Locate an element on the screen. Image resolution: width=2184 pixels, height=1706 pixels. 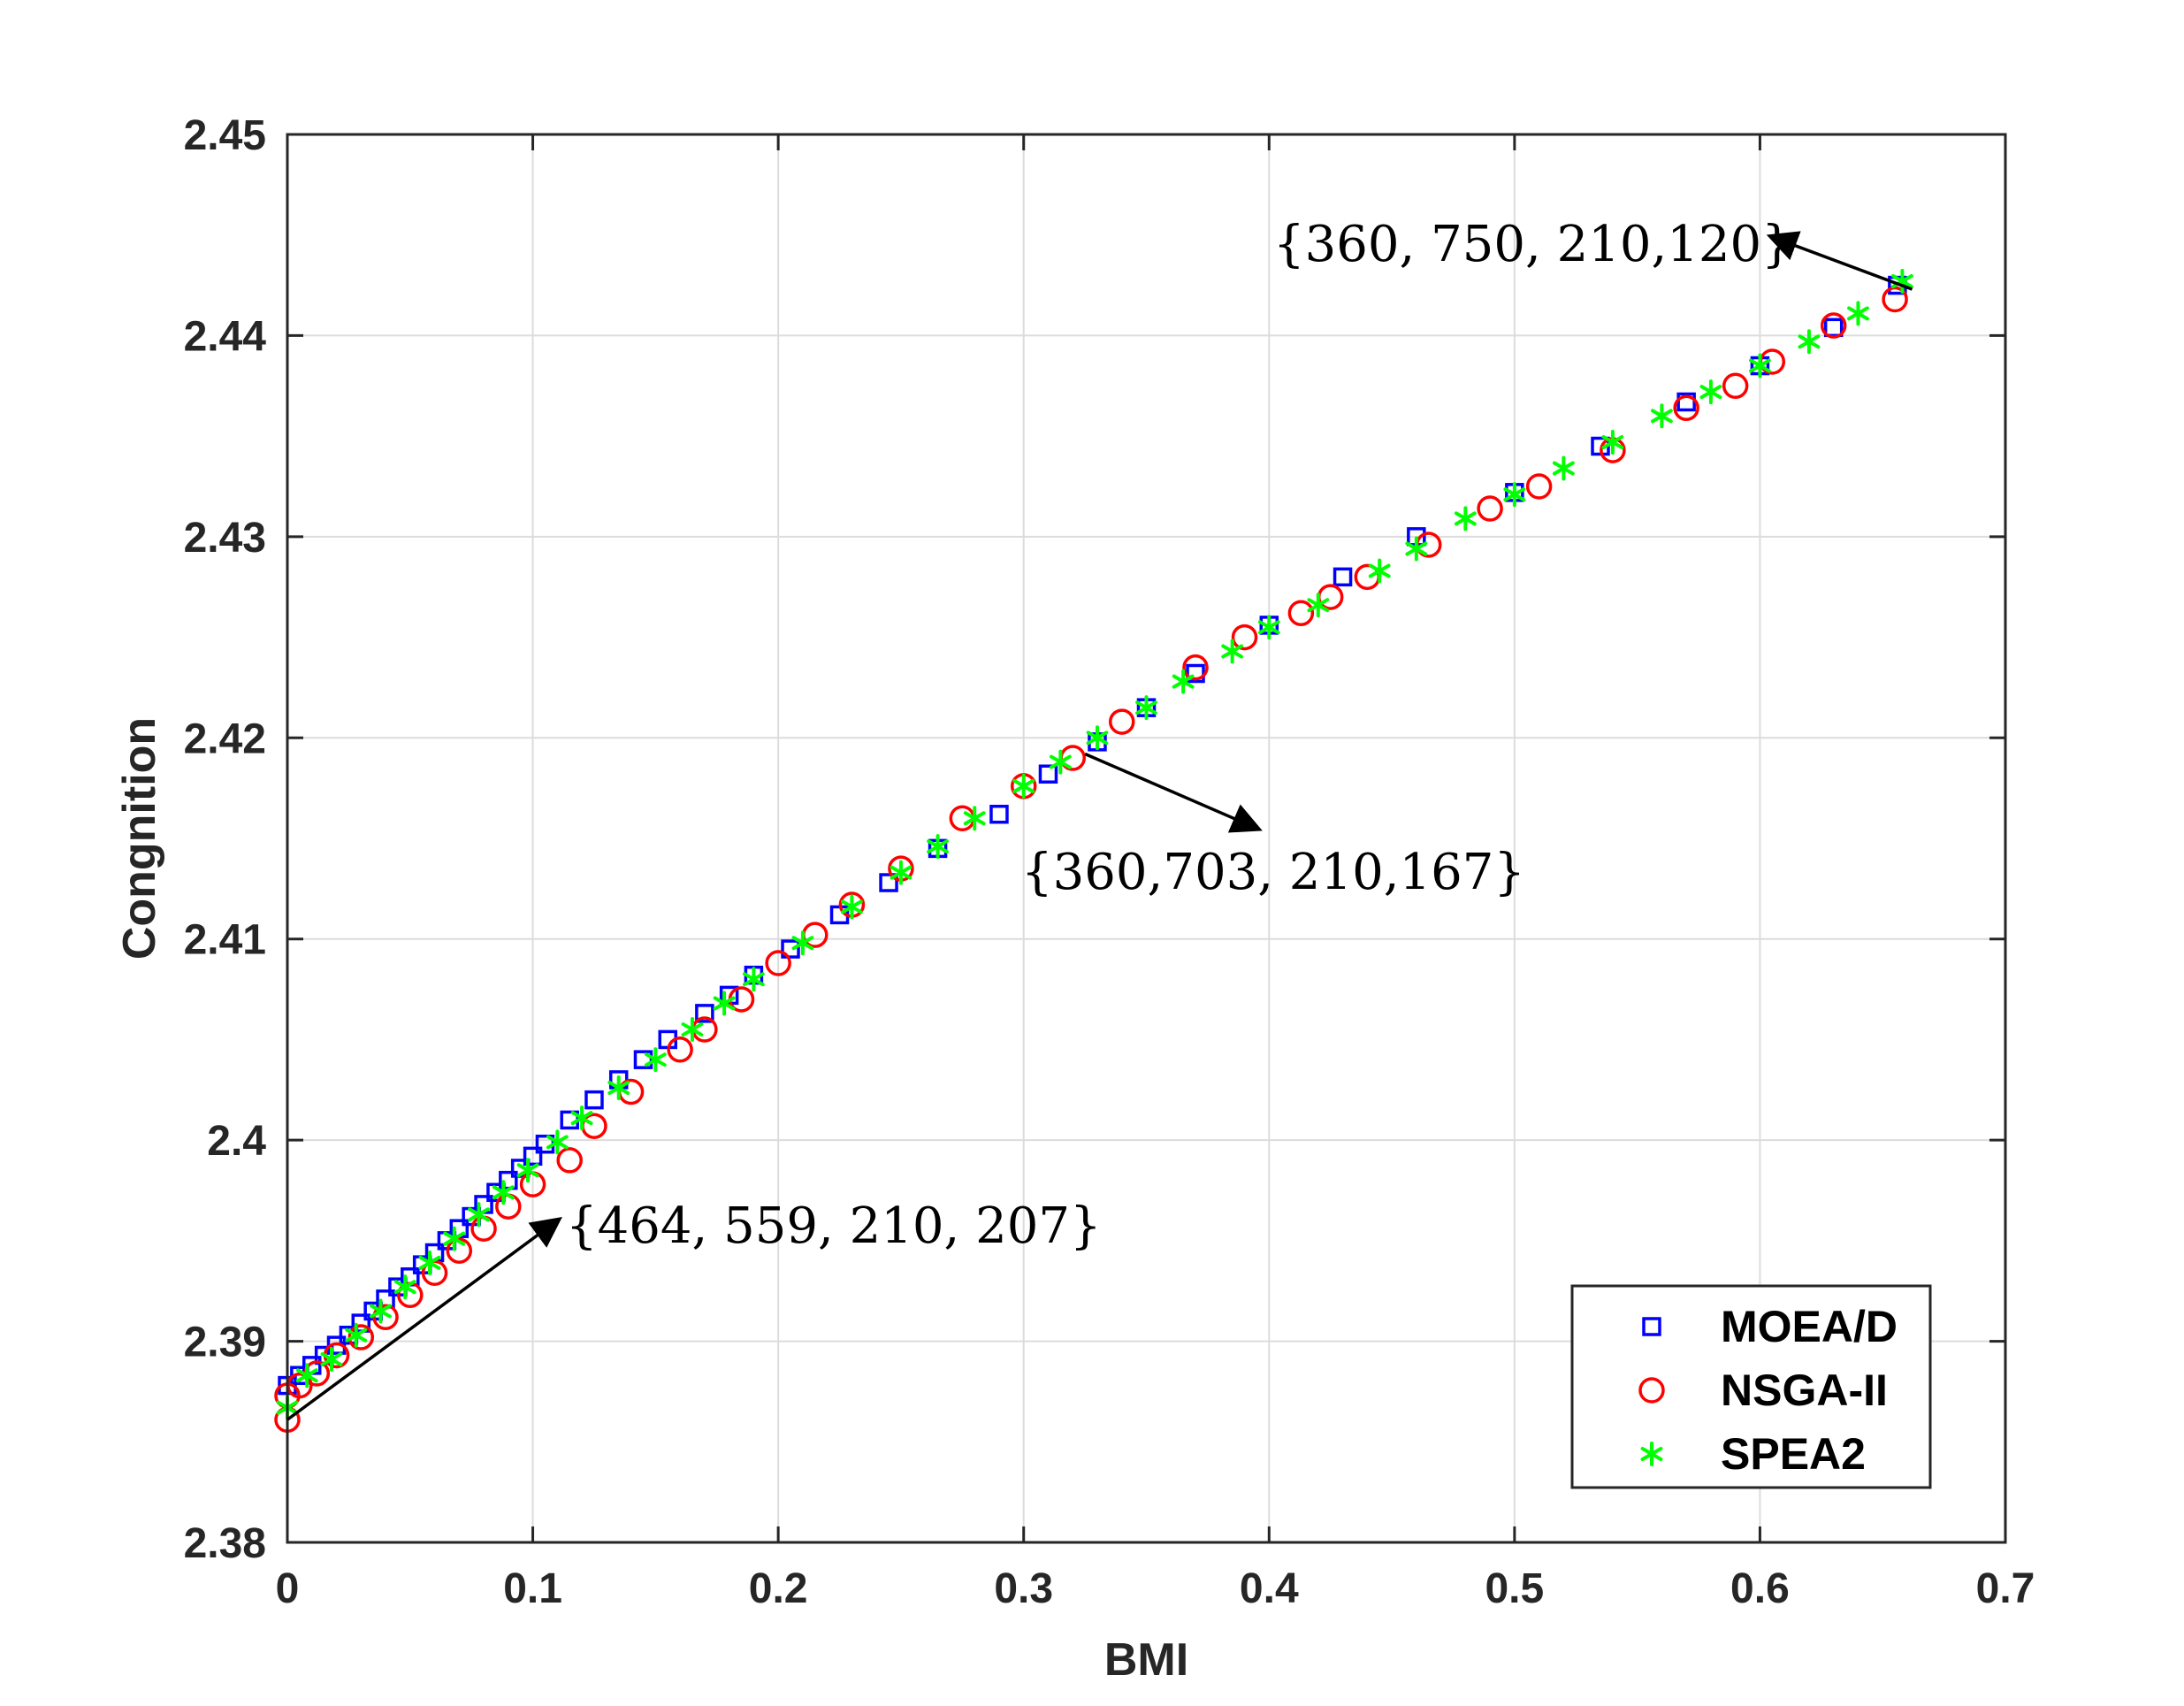
x-tick-label: 0.7 is located at coordinates (2005, 1589).